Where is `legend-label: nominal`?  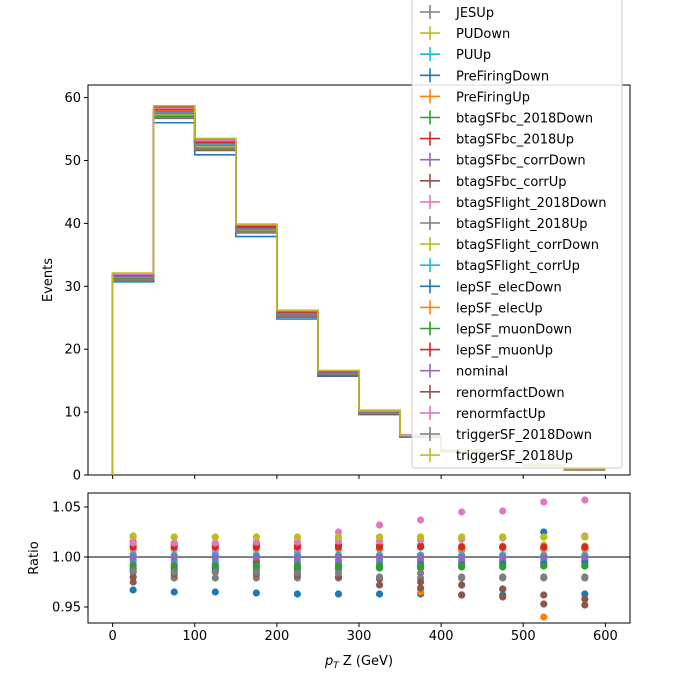
legend-label: nominal is located at coordinates (482, 372).